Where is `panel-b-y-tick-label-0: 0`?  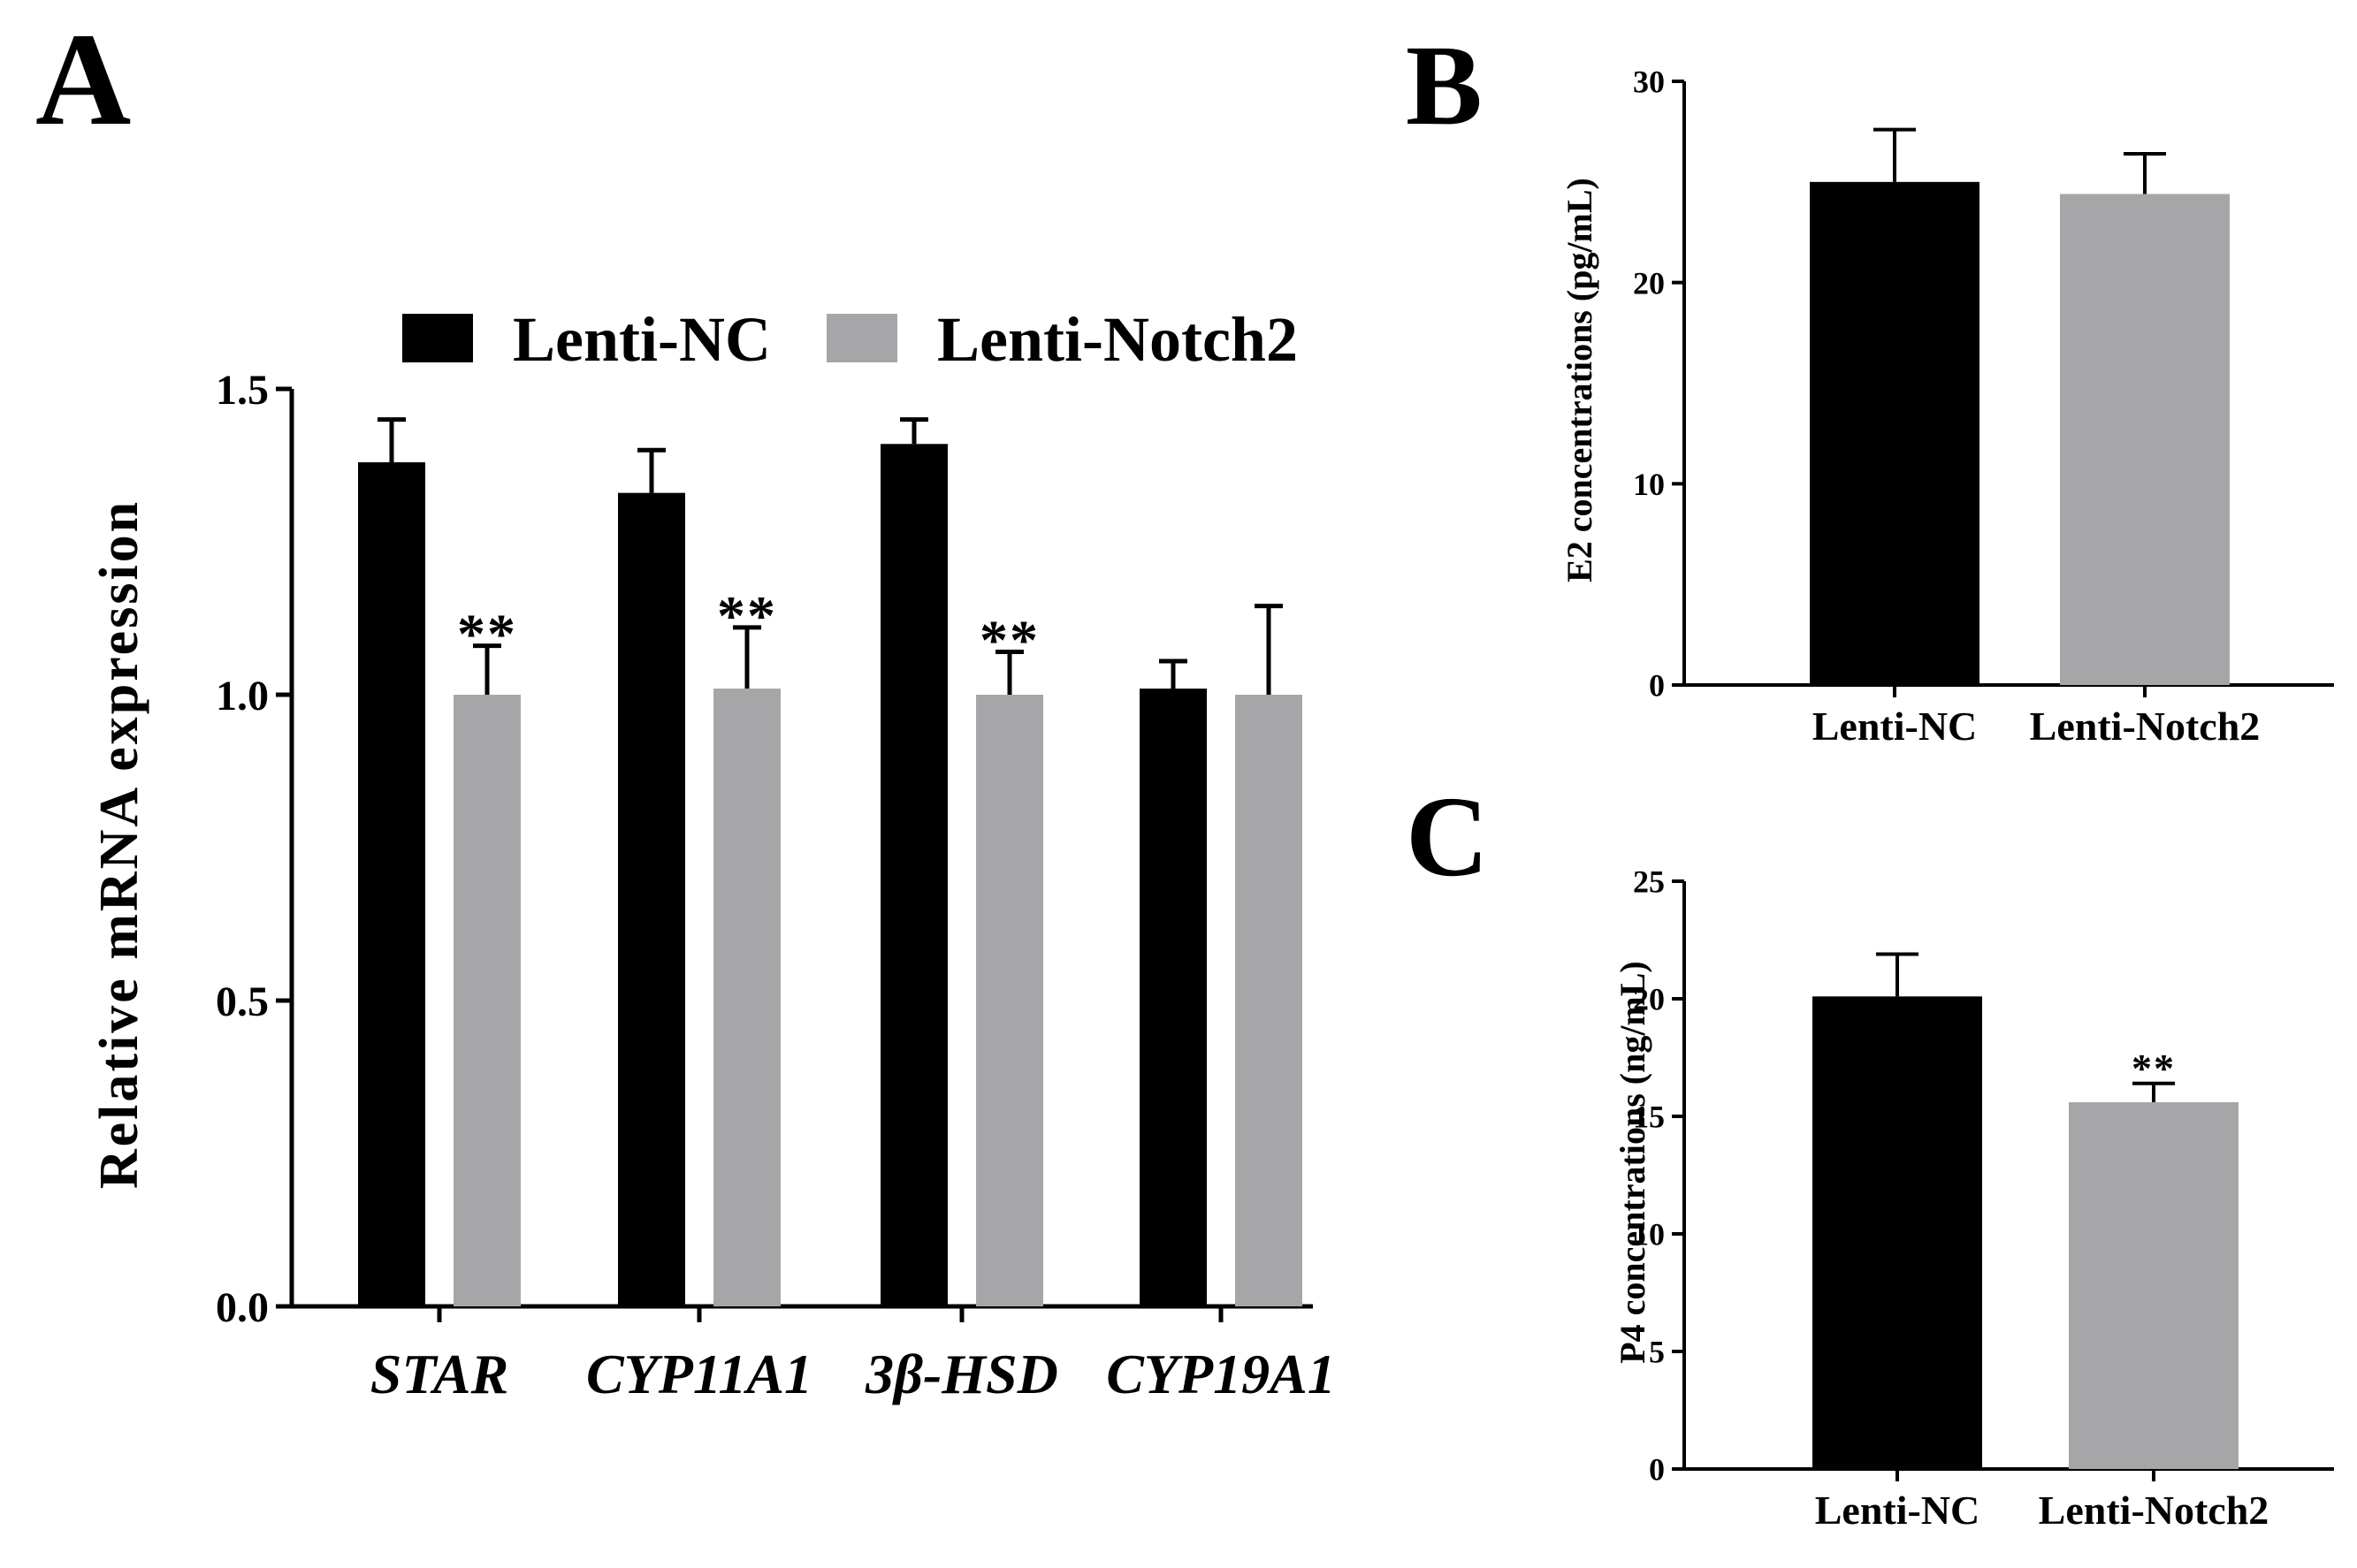
panel-b-y-tick-label-0: 0 is located at coordinates (1657, 686).